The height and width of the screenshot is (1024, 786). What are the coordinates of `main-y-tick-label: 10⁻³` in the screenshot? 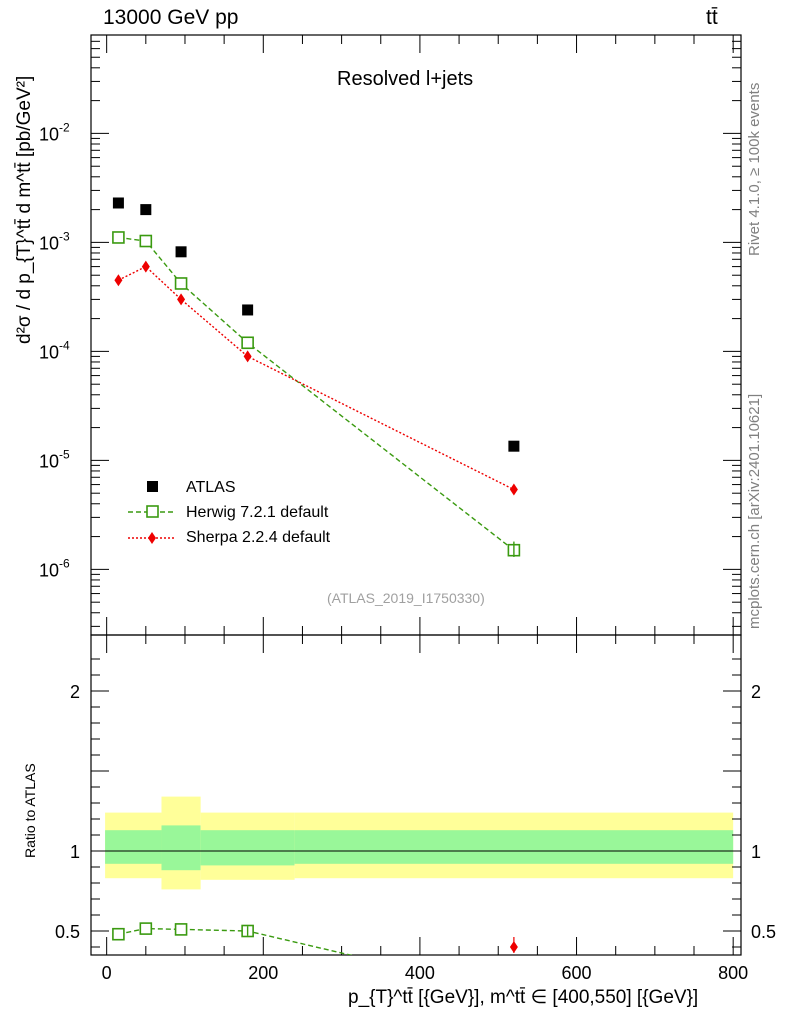 It's located at (54, 241).